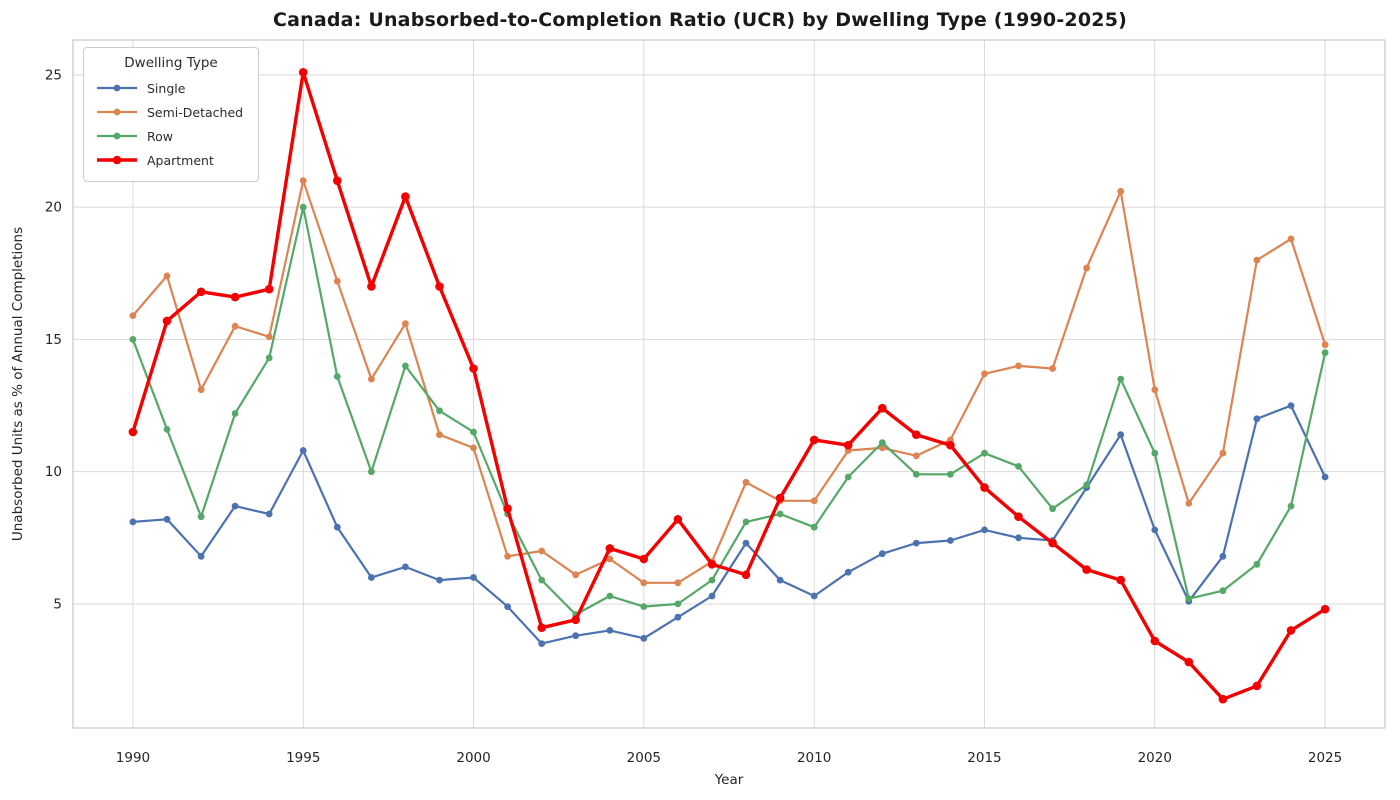 This screenshot has width=1400, height=800. What do you see at coordinates (53, 340) in the screenshot?
I see `y-tick-label: 15` at bounding box center [53, 340].